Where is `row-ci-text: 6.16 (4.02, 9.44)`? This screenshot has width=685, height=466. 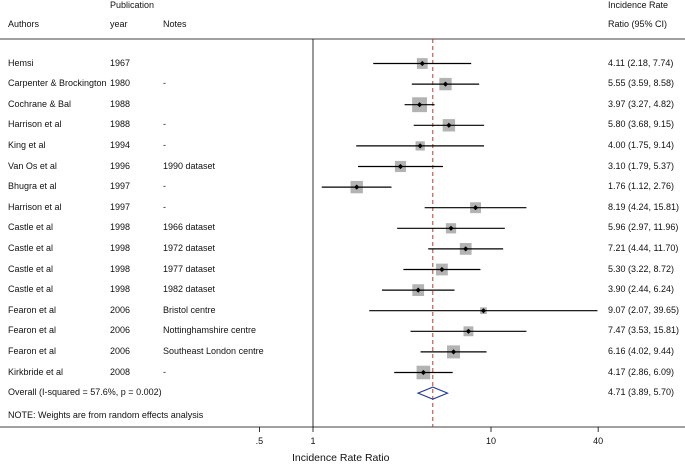
row-ci-text: 6.16 (4.02, 9.44) is located at coordinates (641, 350).